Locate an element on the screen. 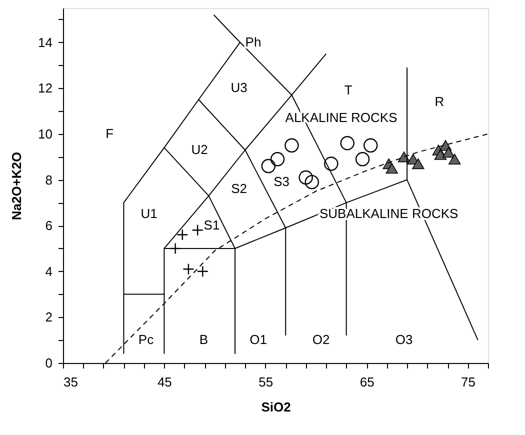  x-axis-title: SiO2 is located at coordinates (276, 407).